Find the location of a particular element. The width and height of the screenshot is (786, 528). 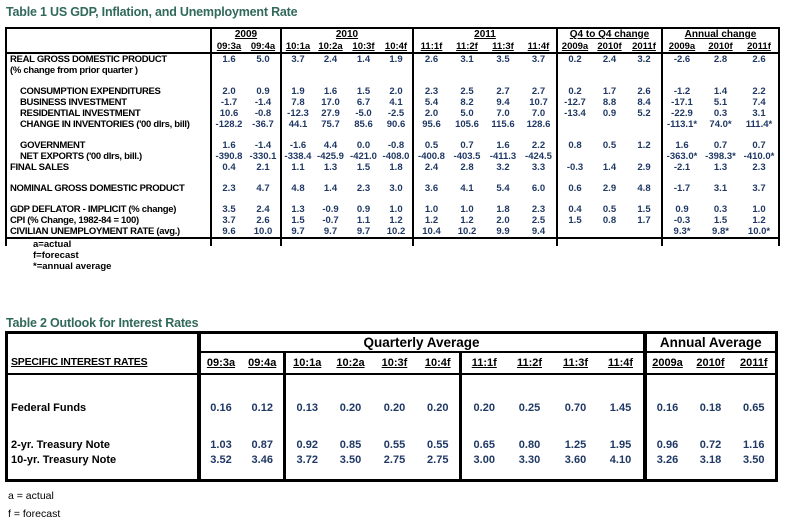

table1-value-cell: 1.9 is located at coordinates (396, 59).